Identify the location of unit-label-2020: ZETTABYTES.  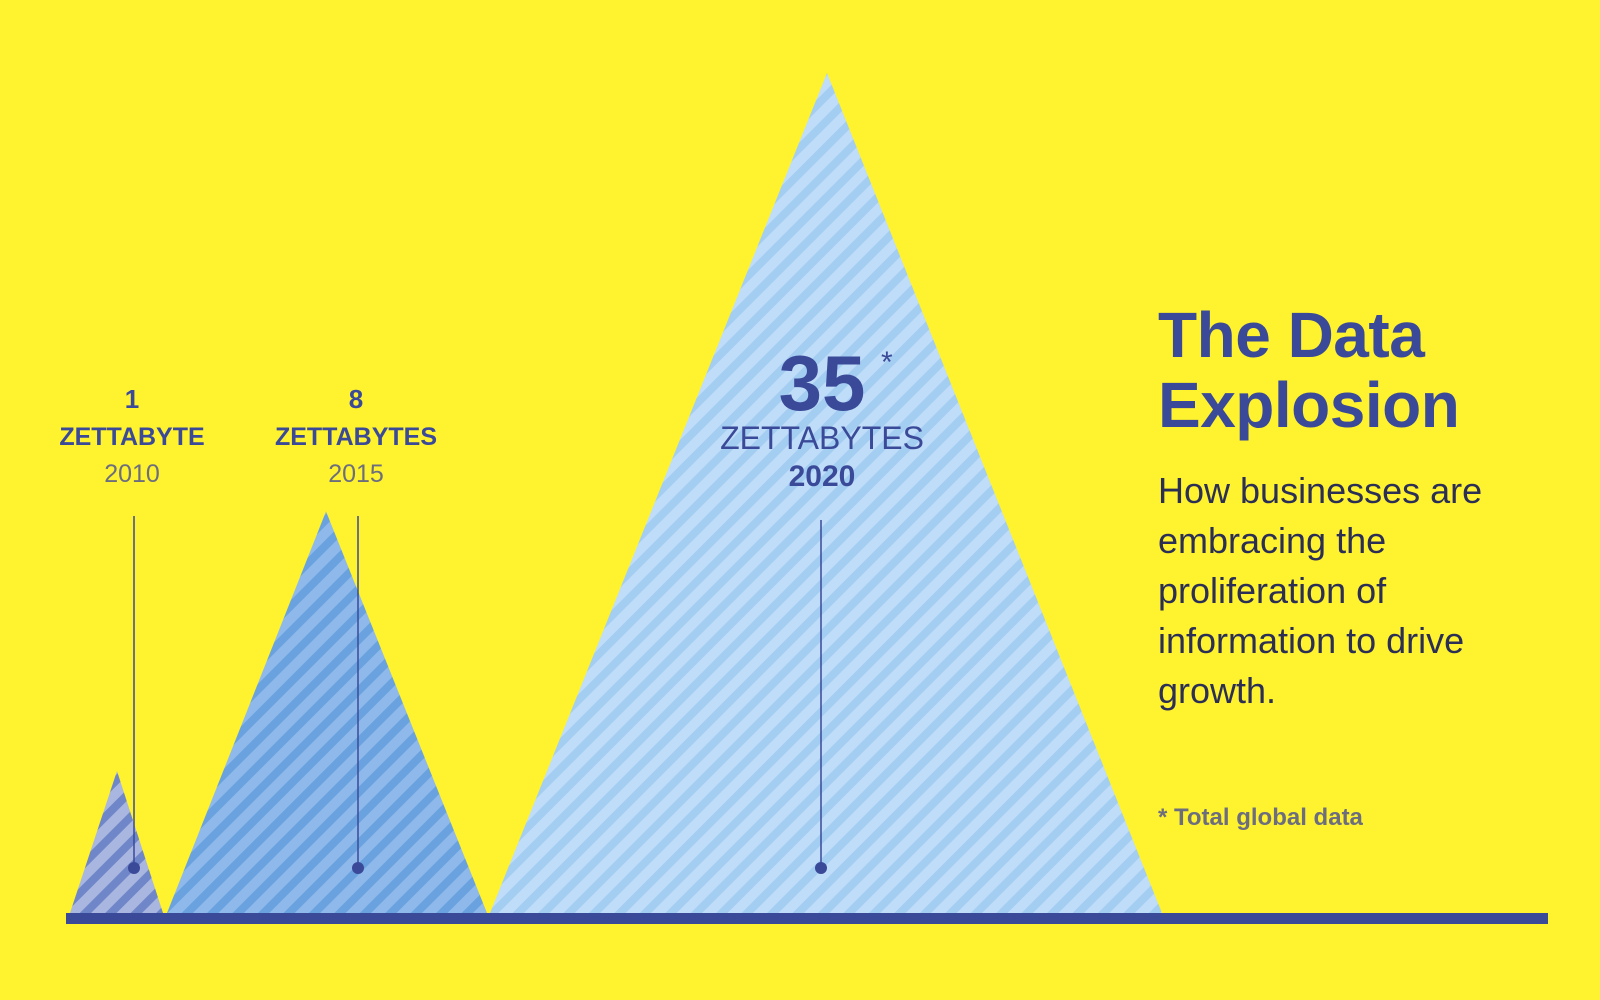
(822, 438).